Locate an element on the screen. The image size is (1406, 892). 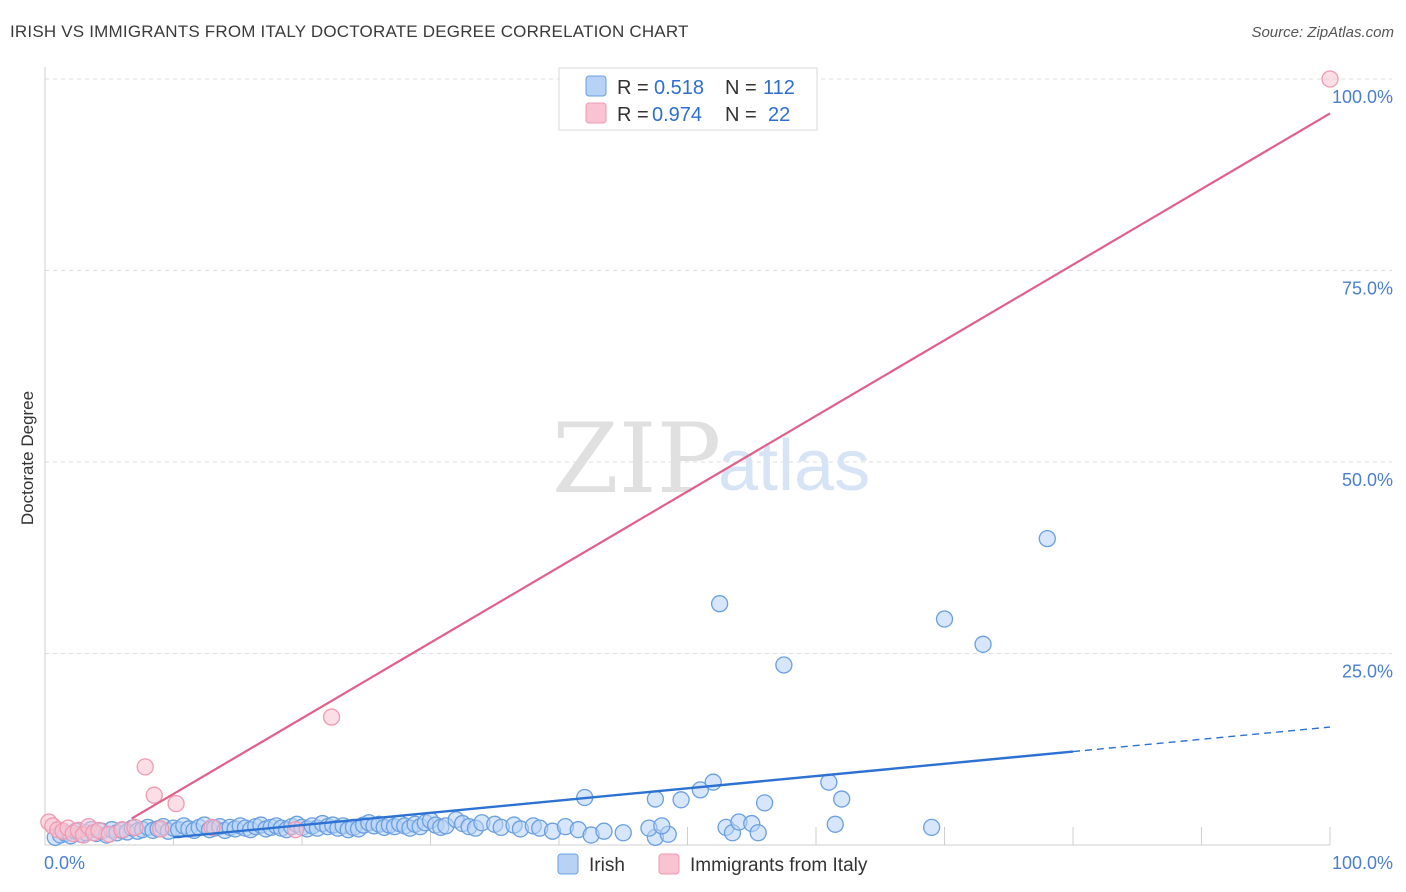
legend-n-label-italy: N = is located at coordinates (741, 115).